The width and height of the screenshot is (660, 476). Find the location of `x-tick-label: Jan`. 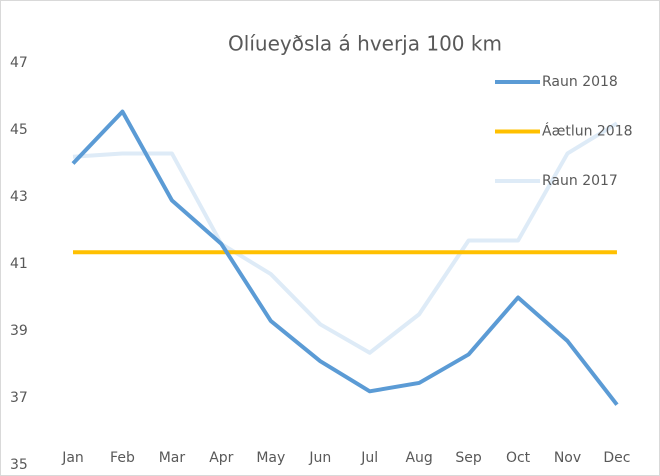

x-tick-label: Jan is located at coordinates (72, 458).